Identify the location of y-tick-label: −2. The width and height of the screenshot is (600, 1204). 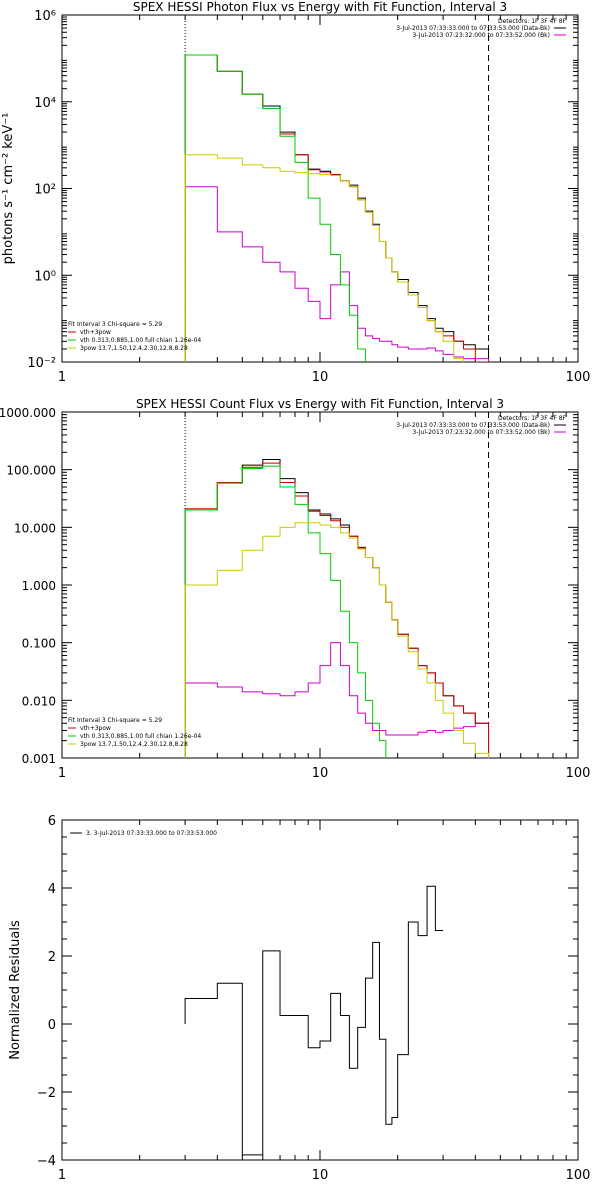
(46, 1093).